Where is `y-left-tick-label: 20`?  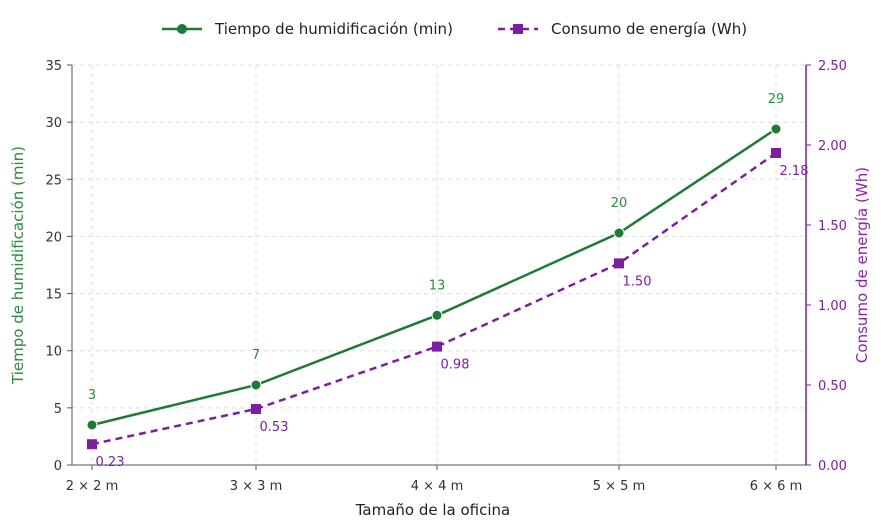
y-left-tick-label: 20 is located at coordinates (53, 237).